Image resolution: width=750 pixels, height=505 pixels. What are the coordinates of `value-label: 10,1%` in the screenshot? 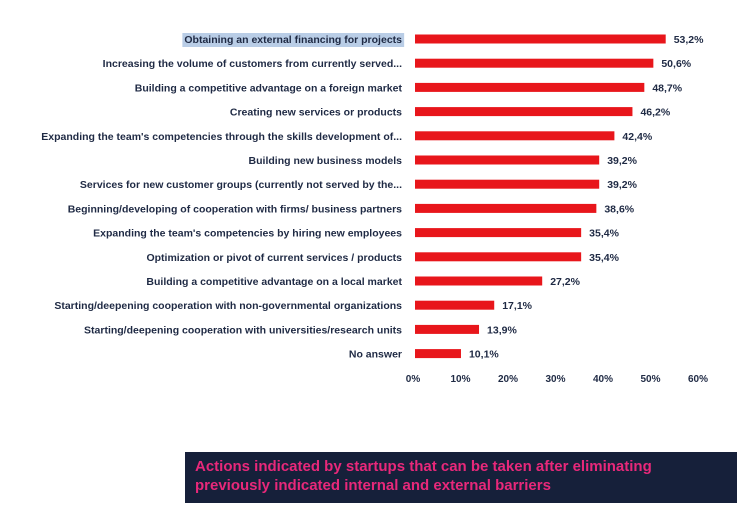 It's located at (484, 355).